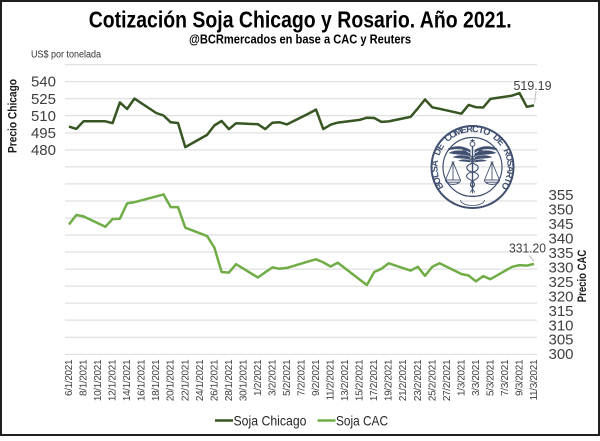 The image size is (600, 441). What do you see at coordinates (561, 253) in the screenshot?
I see `svg-text: 335` at bounding box center [561, 253].